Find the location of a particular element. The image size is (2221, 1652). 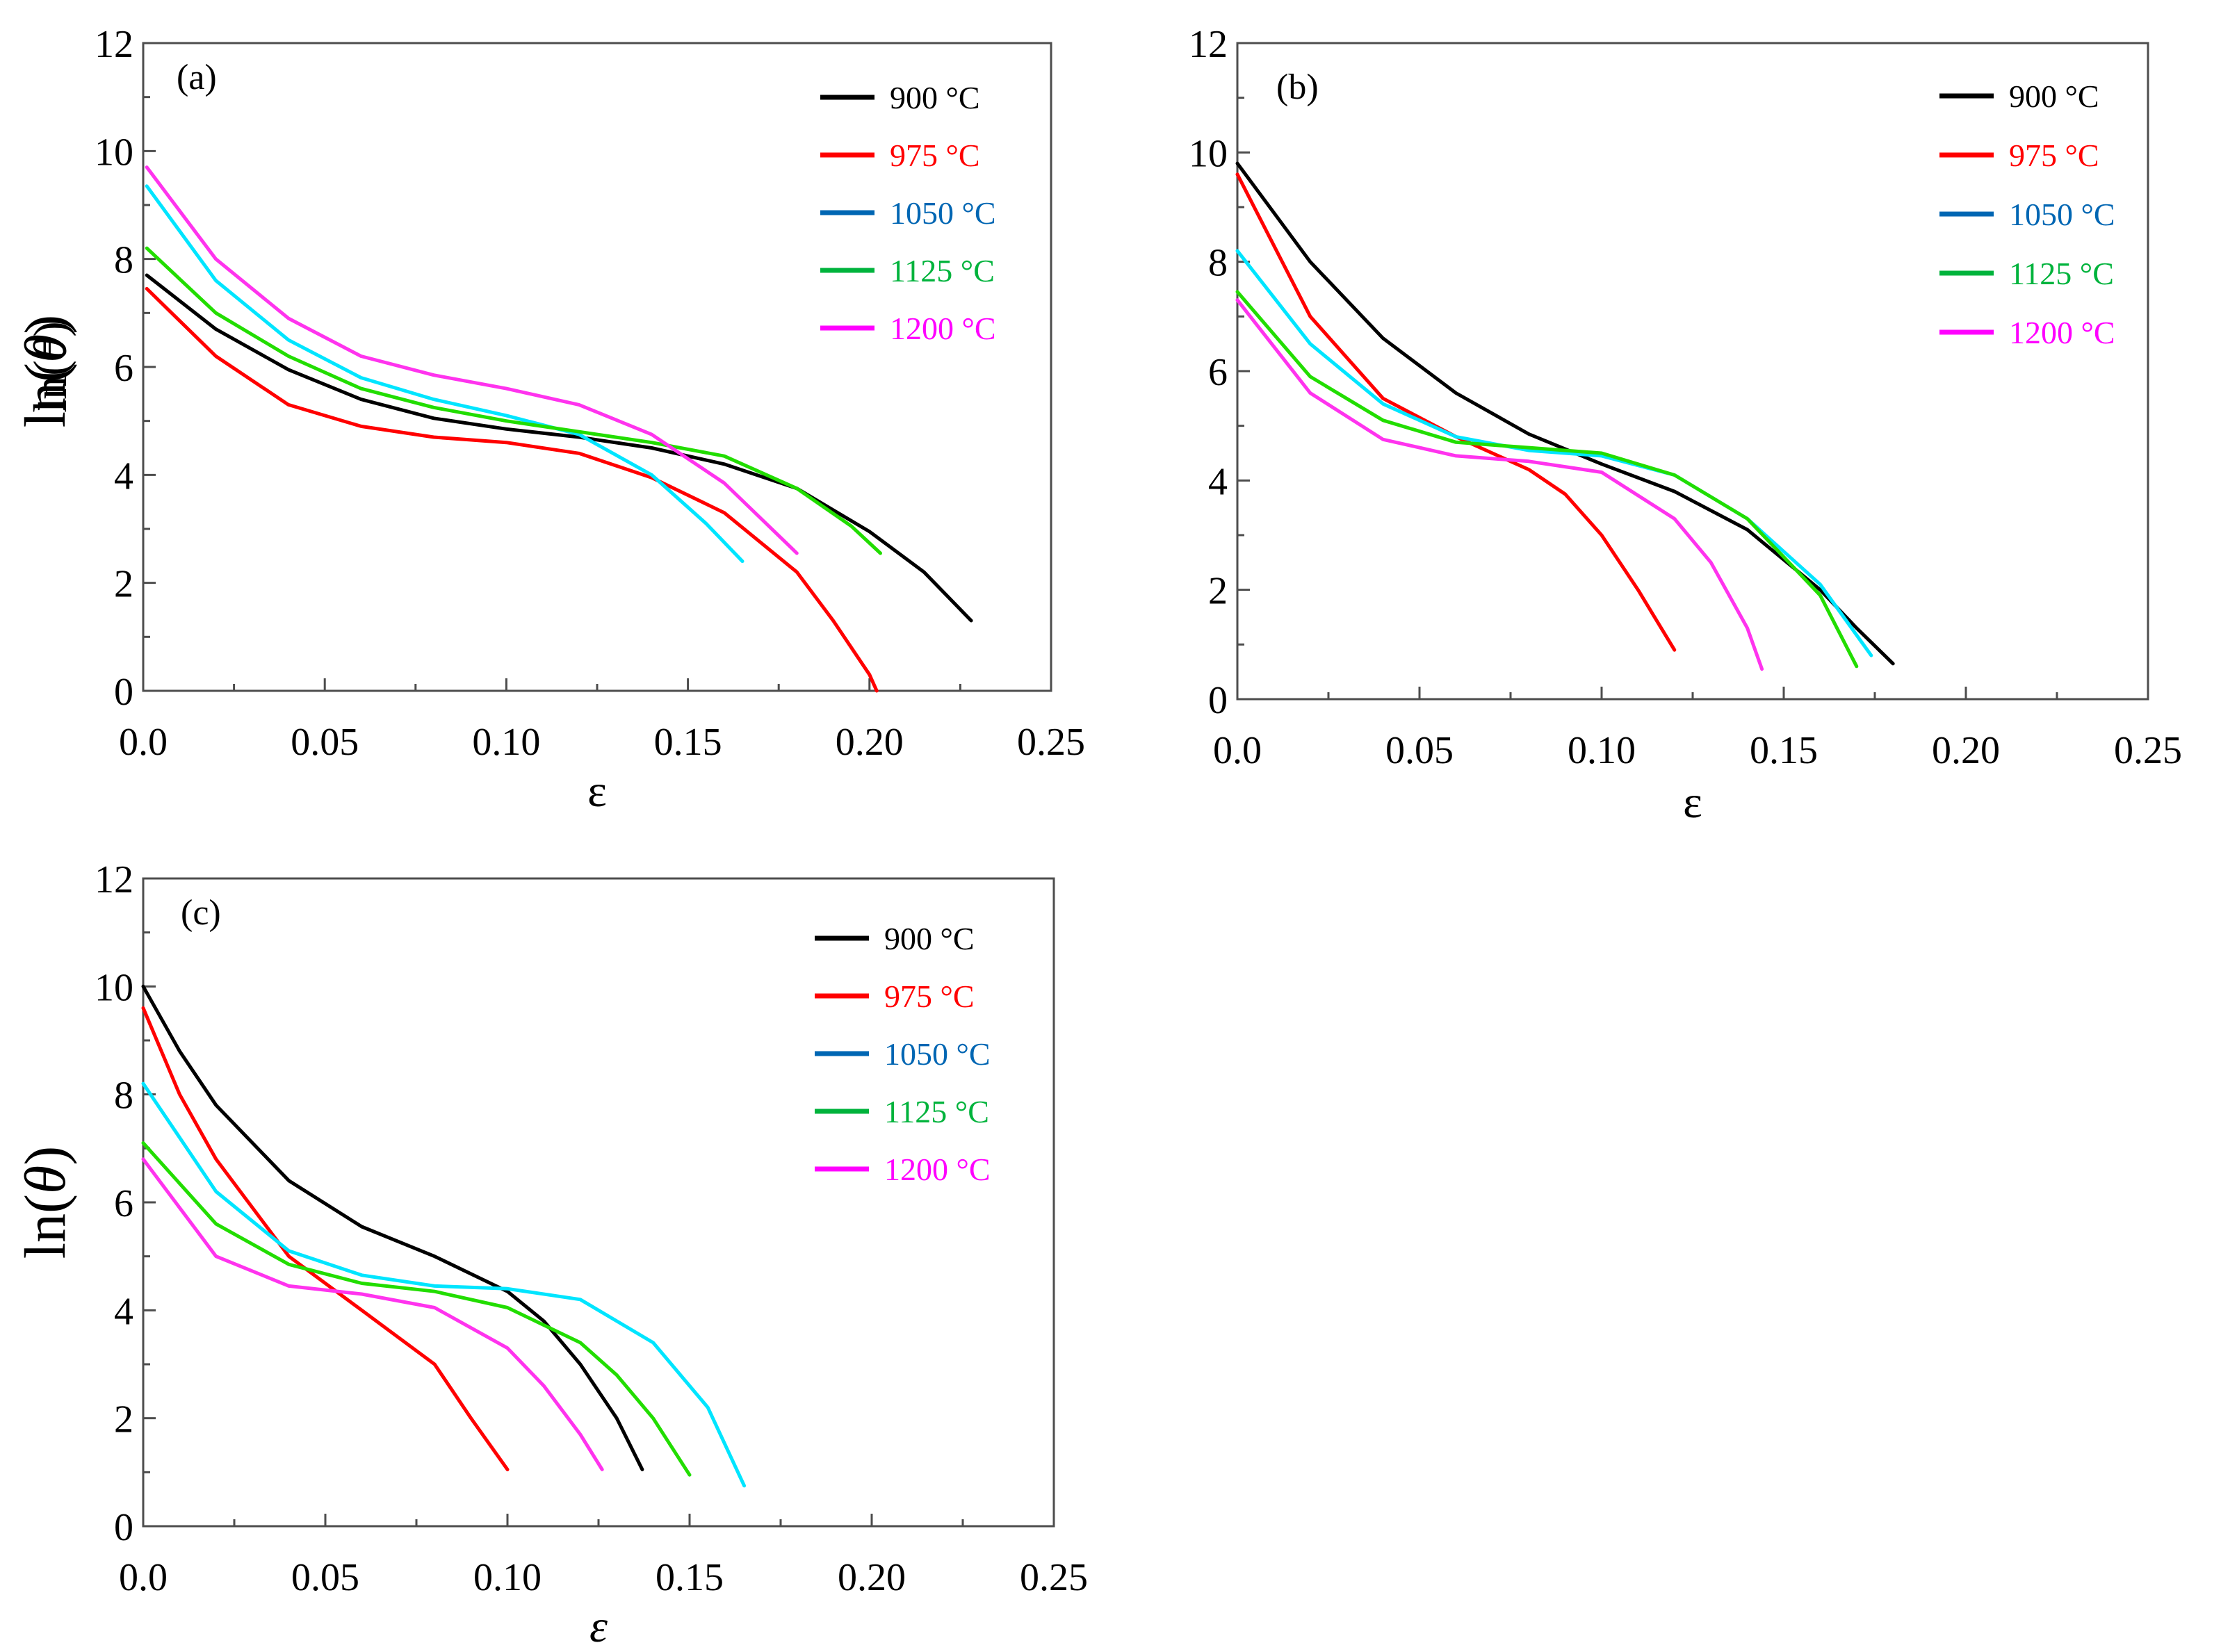

panel-label: (a) is located at coordinates (197, 77).